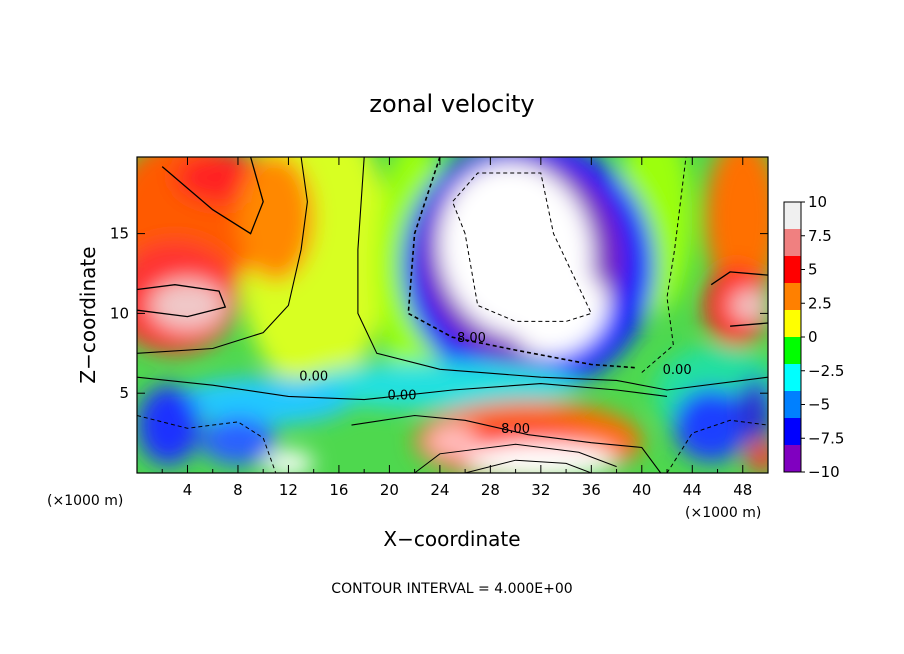 This screenshot has width=904, height=654. I want to click on x-tick-label: 28, so click(490, 490).